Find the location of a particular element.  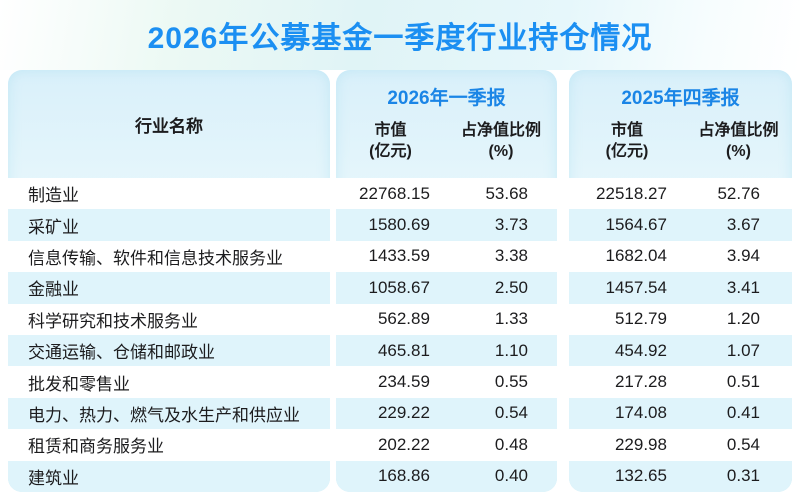

table-row: 512.79 1.20 is located at coordinates (680, 319).